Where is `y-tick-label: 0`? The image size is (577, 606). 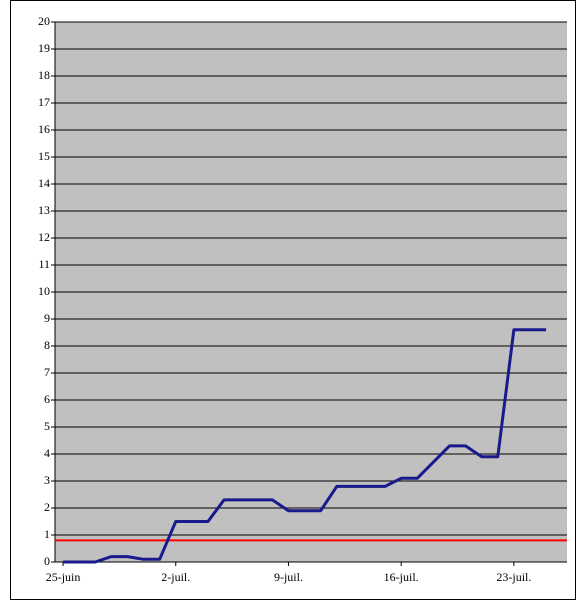
y-tick-label: 0 is located at coordinates (47, 561).